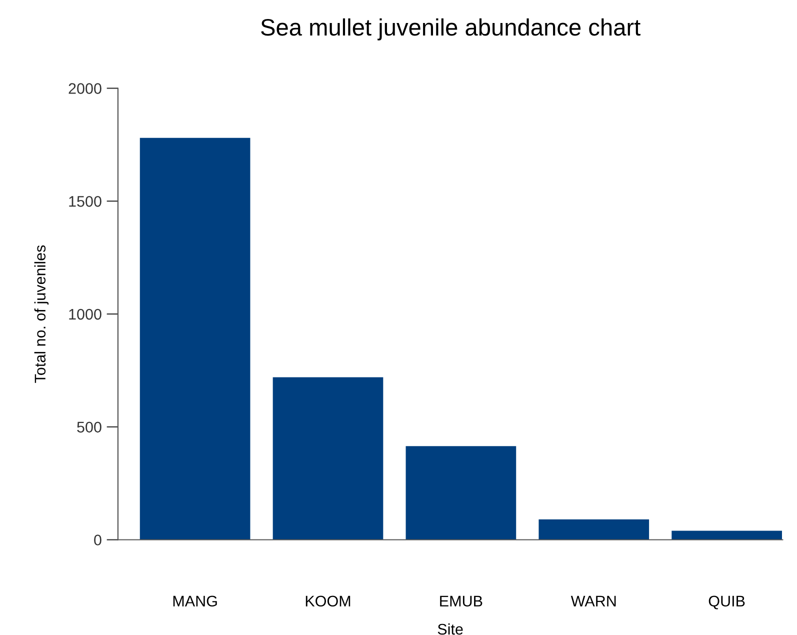 The image size is (797, 635). What do you see at coordinates (89, 427) in the screenshot?
I see `y-tick-label: 500` at bounding box center [89, 427].